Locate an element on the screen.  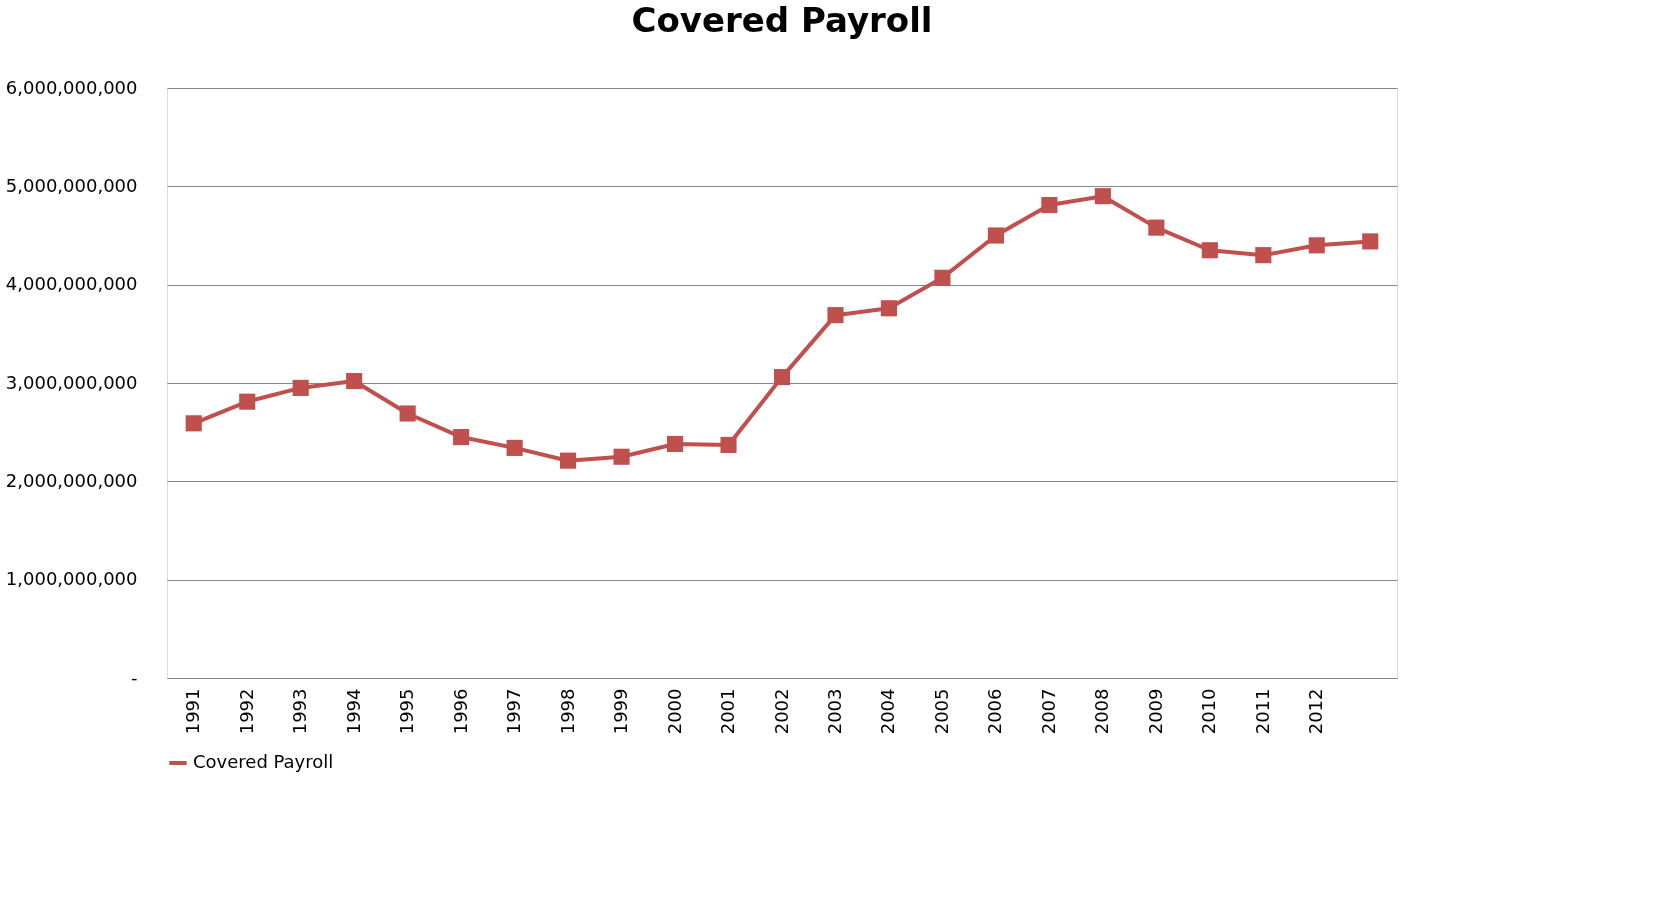
y-tick-label: 3,000,000,000 is located at coordinates (71, 382).